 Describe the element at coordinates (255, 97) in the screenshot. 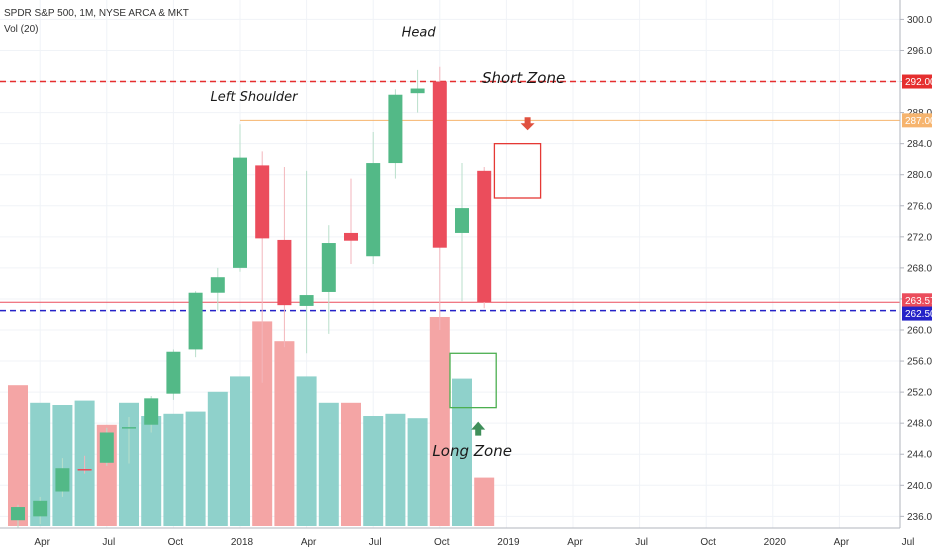

I see `annotation-label: Left Shoulder` at that location.